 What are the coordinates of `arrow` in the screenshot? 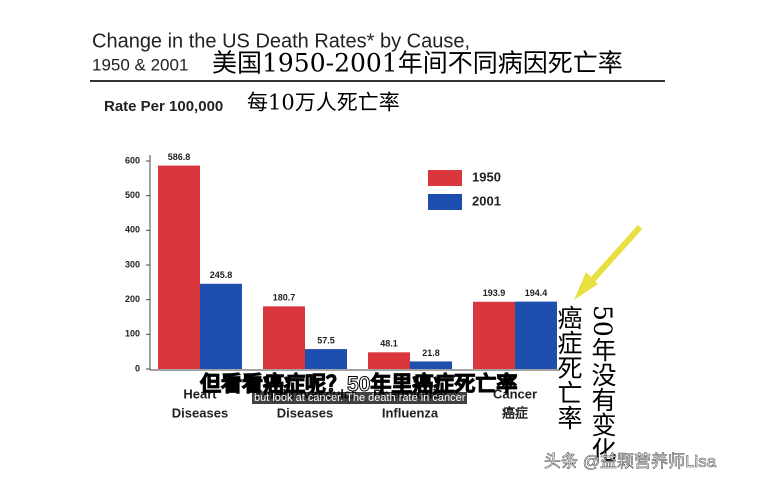 It's located at (614, 256).